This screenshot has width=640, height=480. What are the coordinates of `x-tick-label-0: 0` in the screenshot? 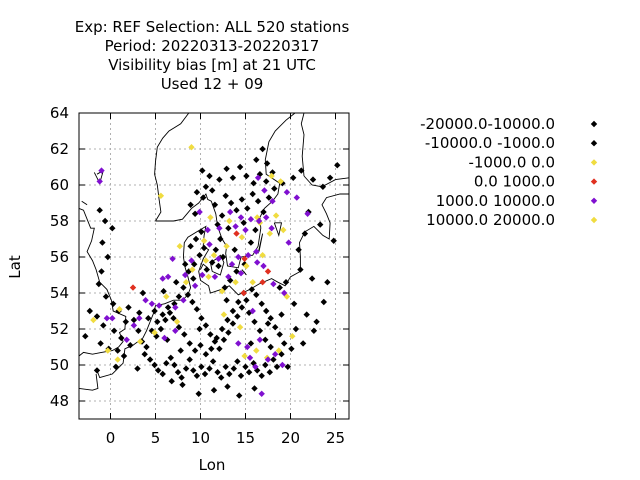 It's located at (111, 438).